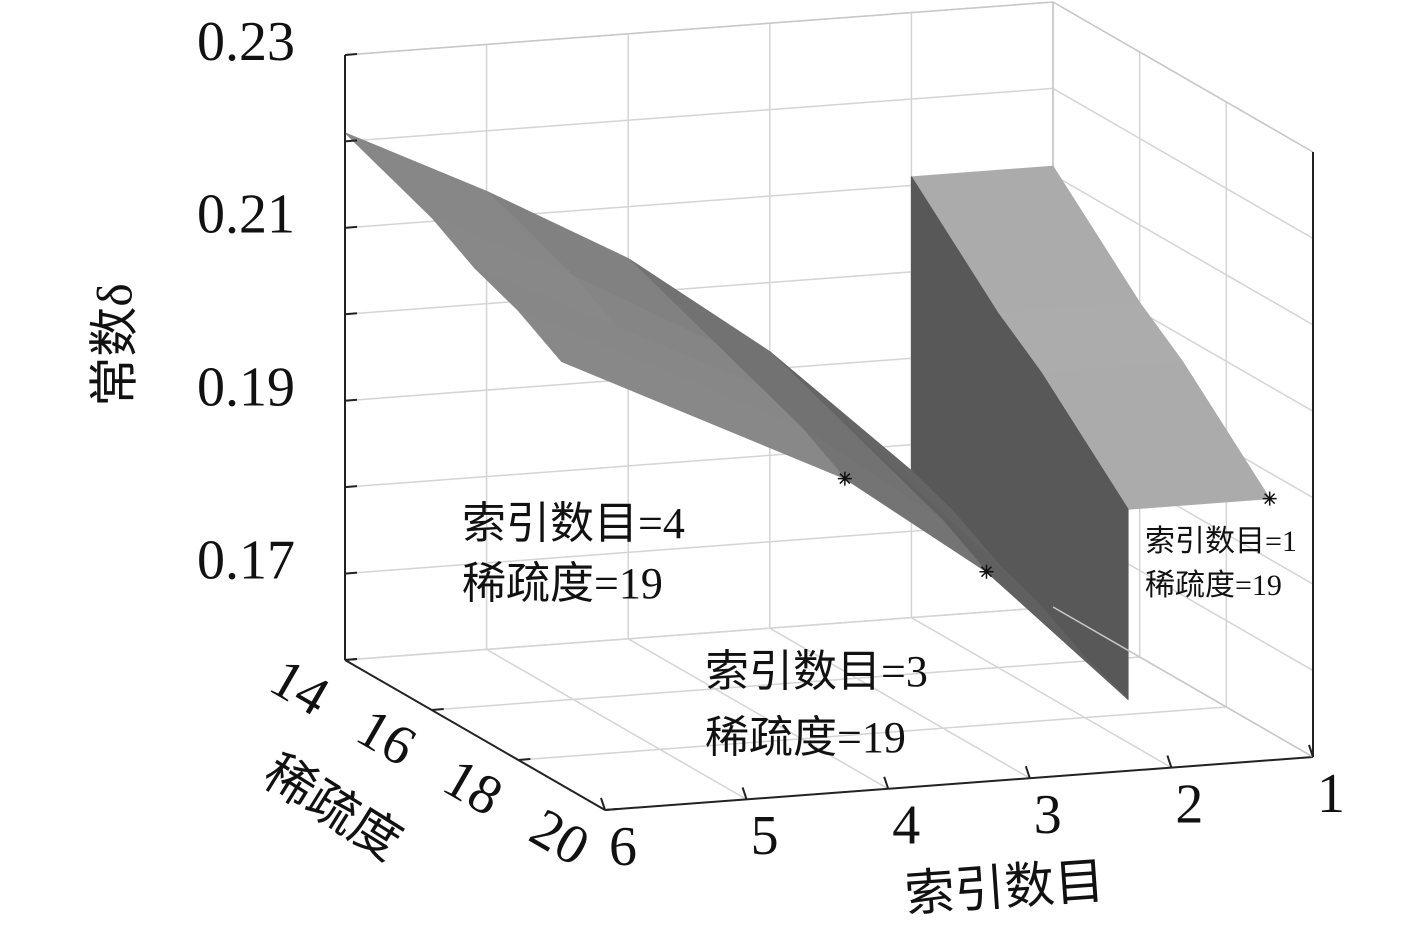  I want to click on x-tick-label: 5, so click(765, 836).